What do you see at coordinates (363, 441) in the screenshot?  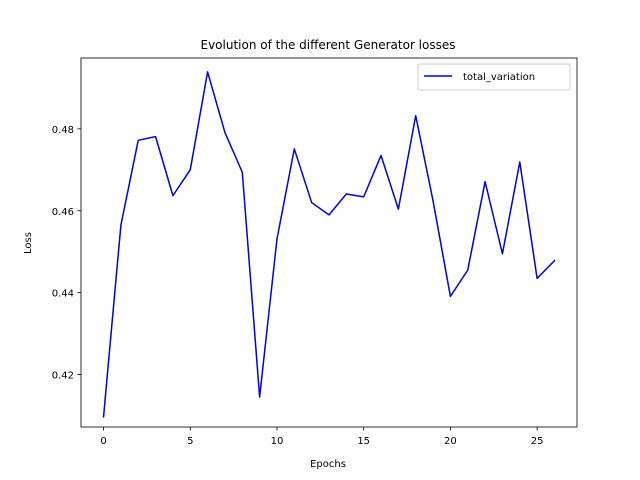 I see `x-tick-label: 15` at bounding box center [363, 441].